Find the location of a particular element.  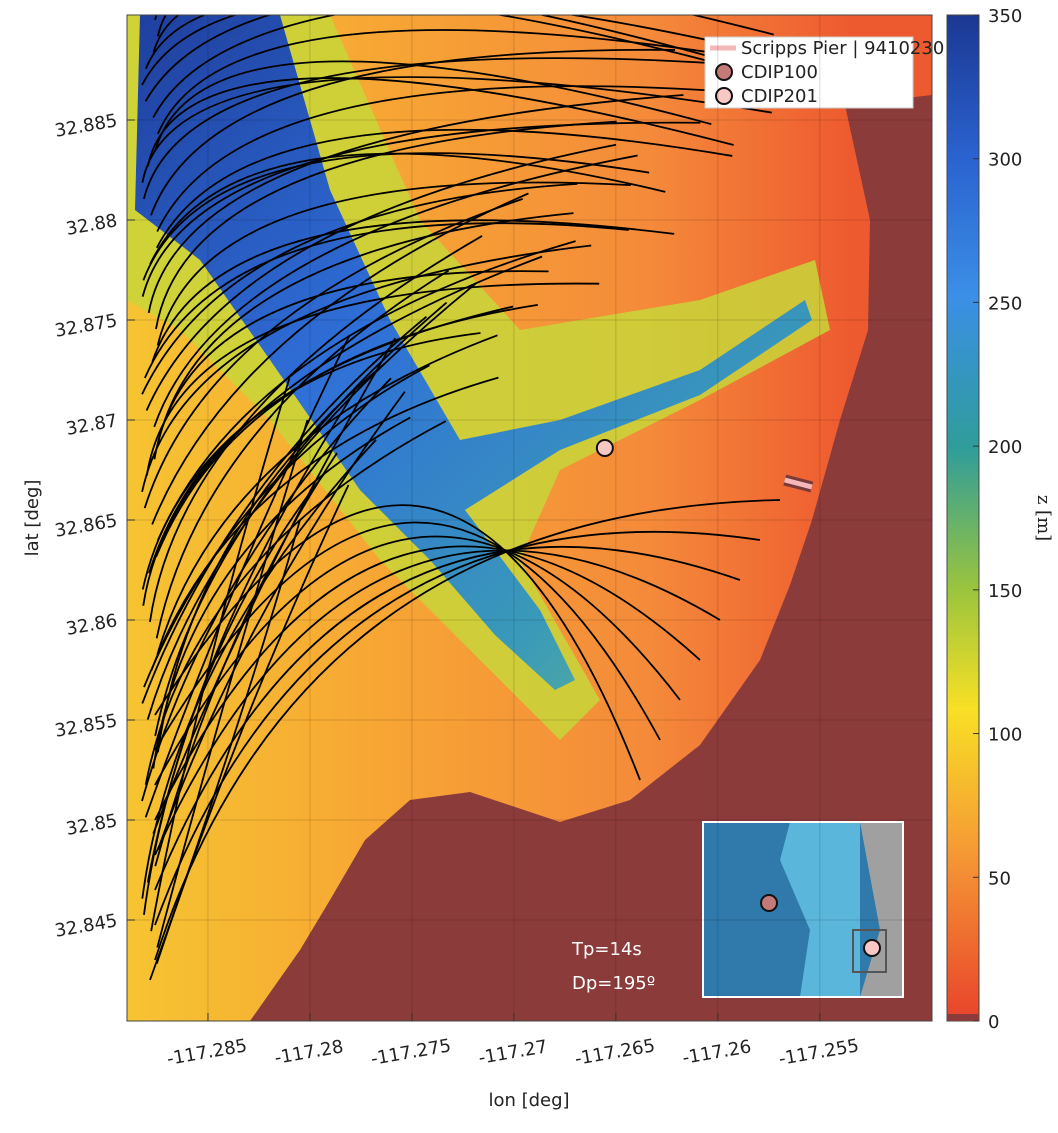

y-axis-label: lat [deg] is located at coordinates (32, 518).